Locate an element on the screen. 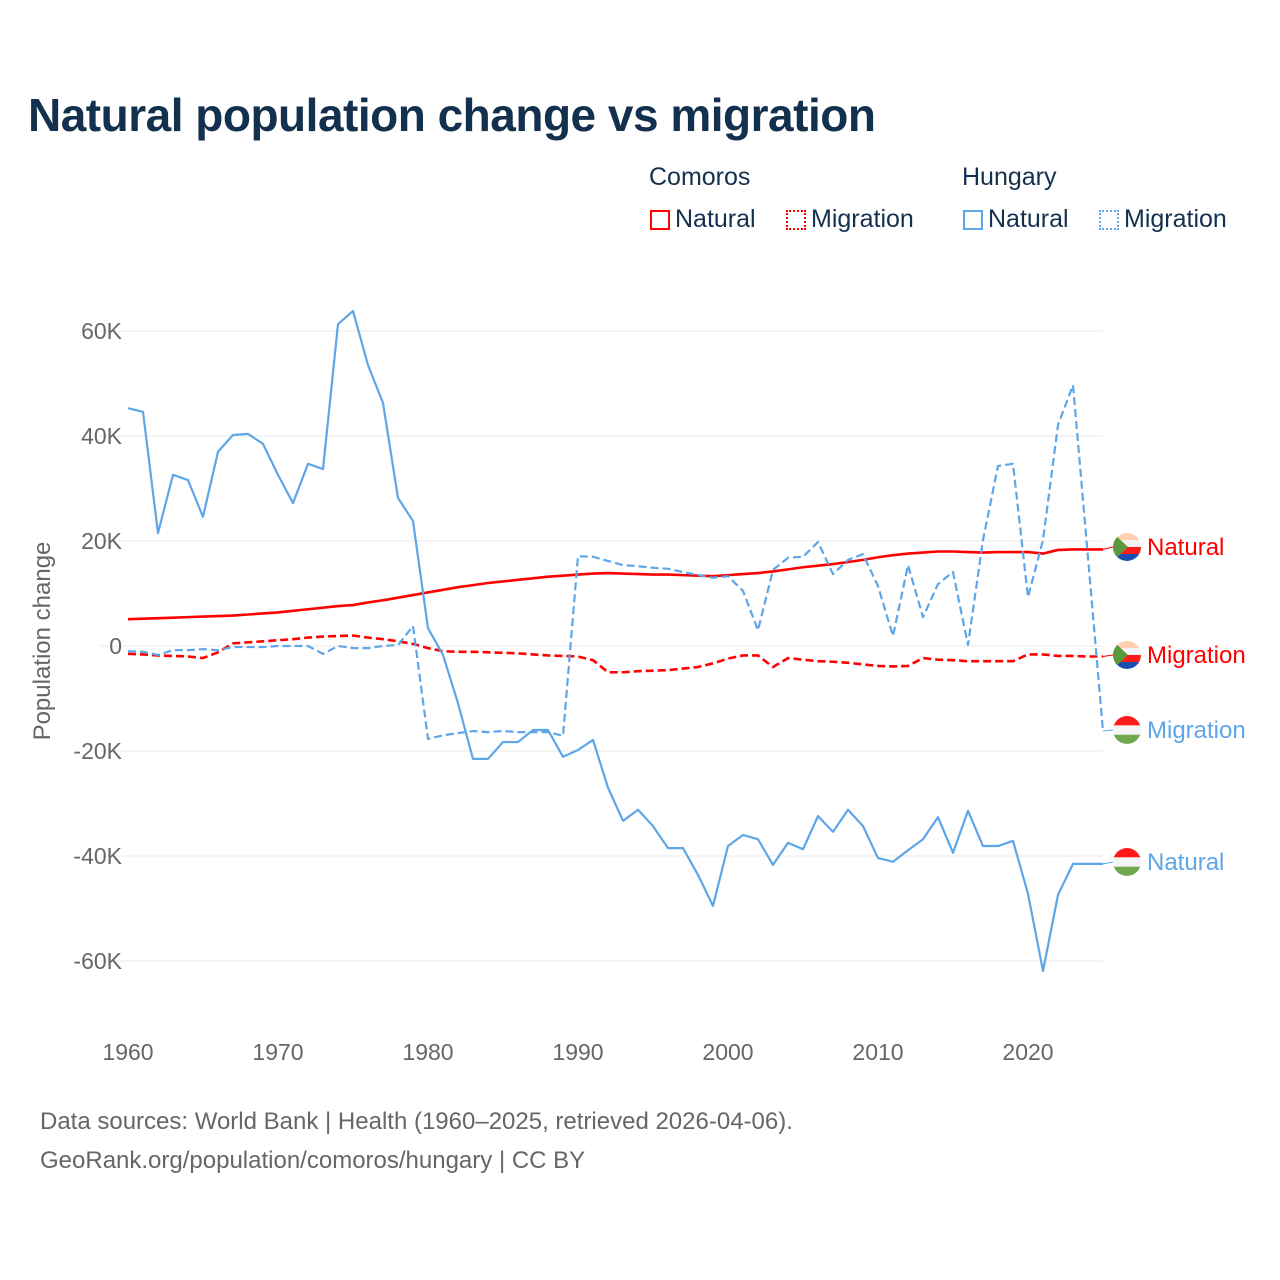 This screenshot has height=1280, width=1280. y-tick-label: -40K is located at coordinates (97, 856).